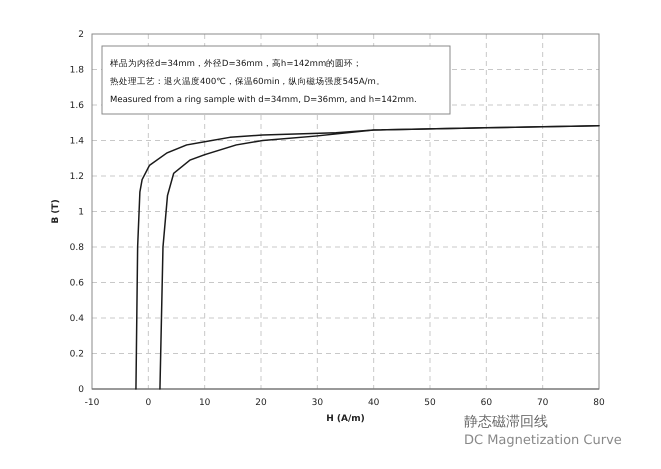 The width and height of the screenshot is (661, 469). What do you see at coordinates (318, 403) in the screenshot?
I see `x-tick-label: 30` at bounding box center [318, 403].